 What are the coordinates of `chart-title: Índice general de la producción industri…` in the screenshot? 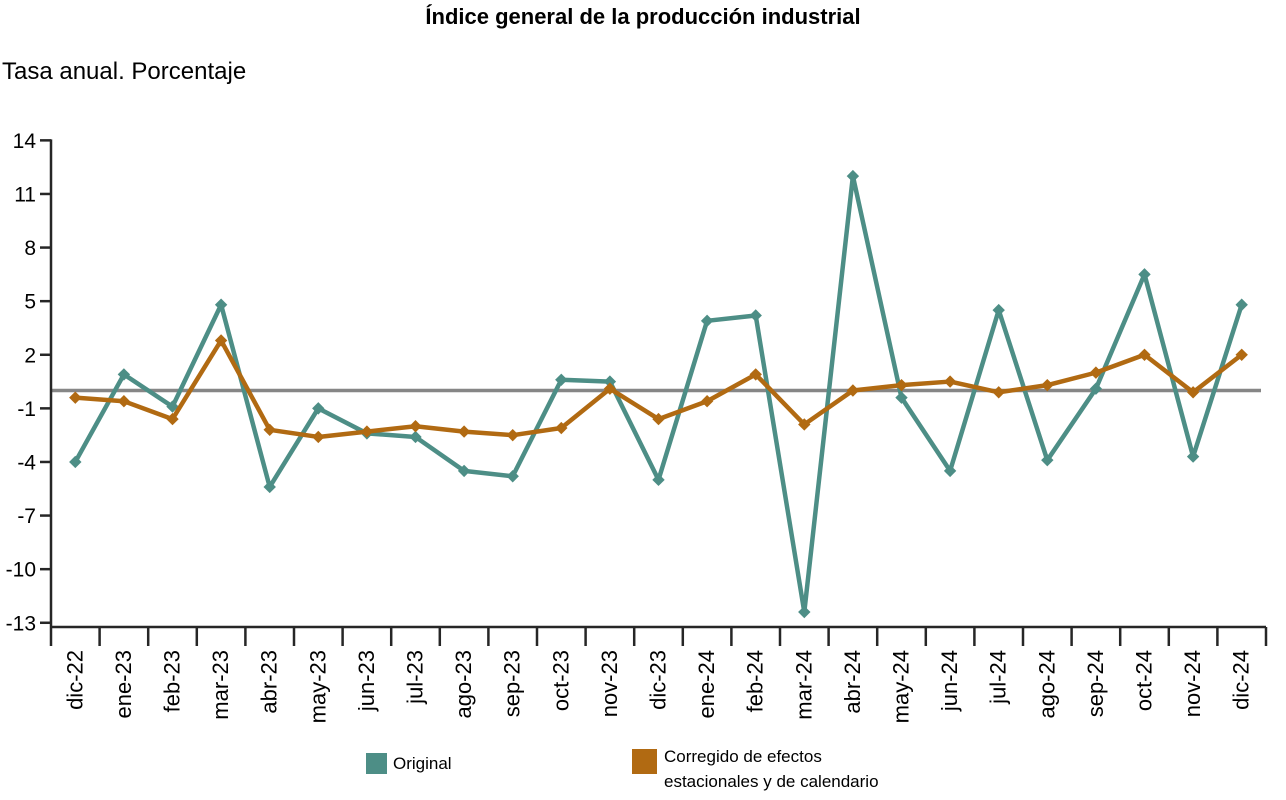 It's located at (643, 16).